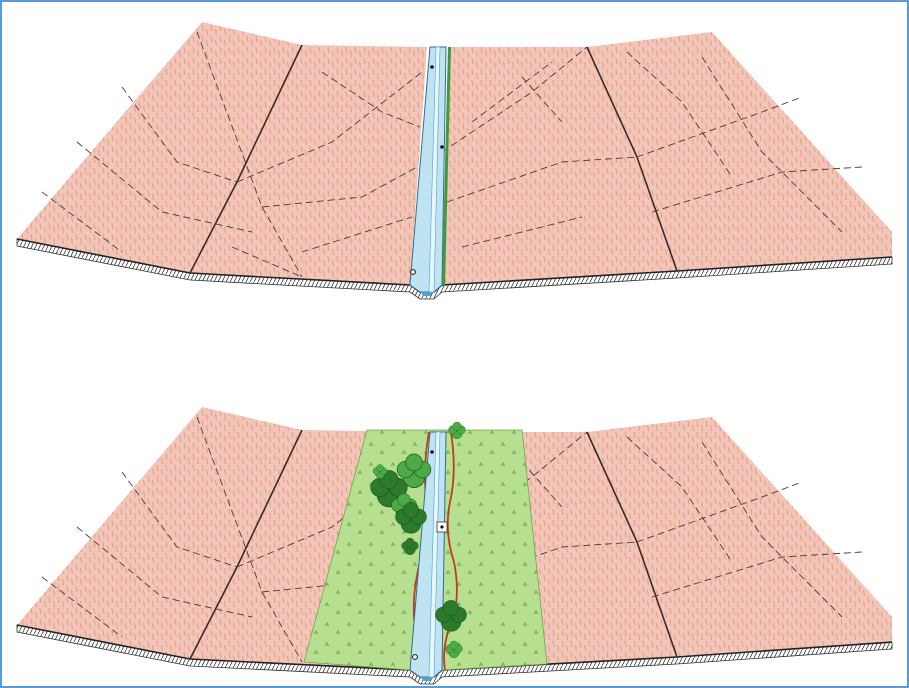  Describe the element at coordinates (450, 551) in the screenshot. I see `buffer-edge-right` at that location.